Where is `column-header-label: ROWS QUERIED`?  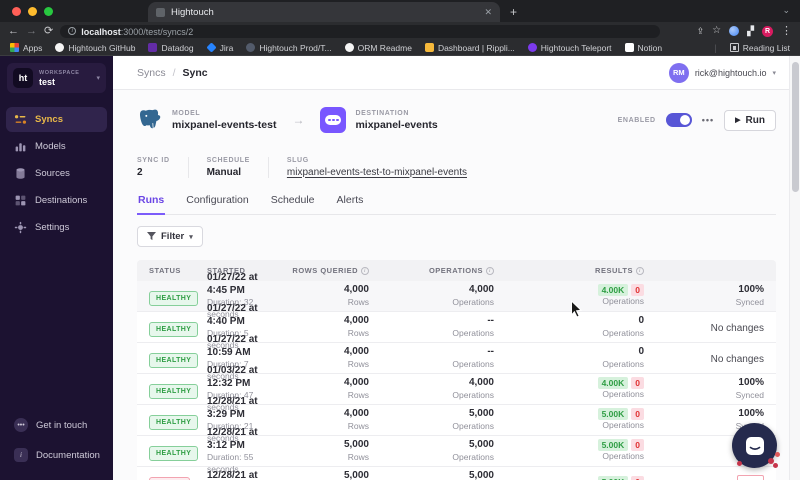 column-header-label: ROWS QUERIED is located at coordinates (325, 270).